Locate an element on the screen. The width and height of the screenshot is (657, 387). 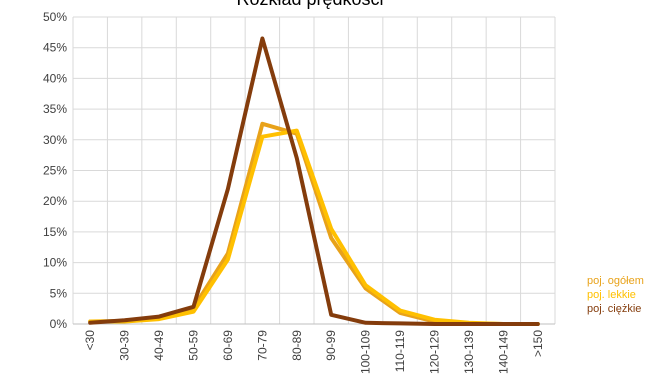
x-tick-label: 120-129 is located at coordinates (435, 352).